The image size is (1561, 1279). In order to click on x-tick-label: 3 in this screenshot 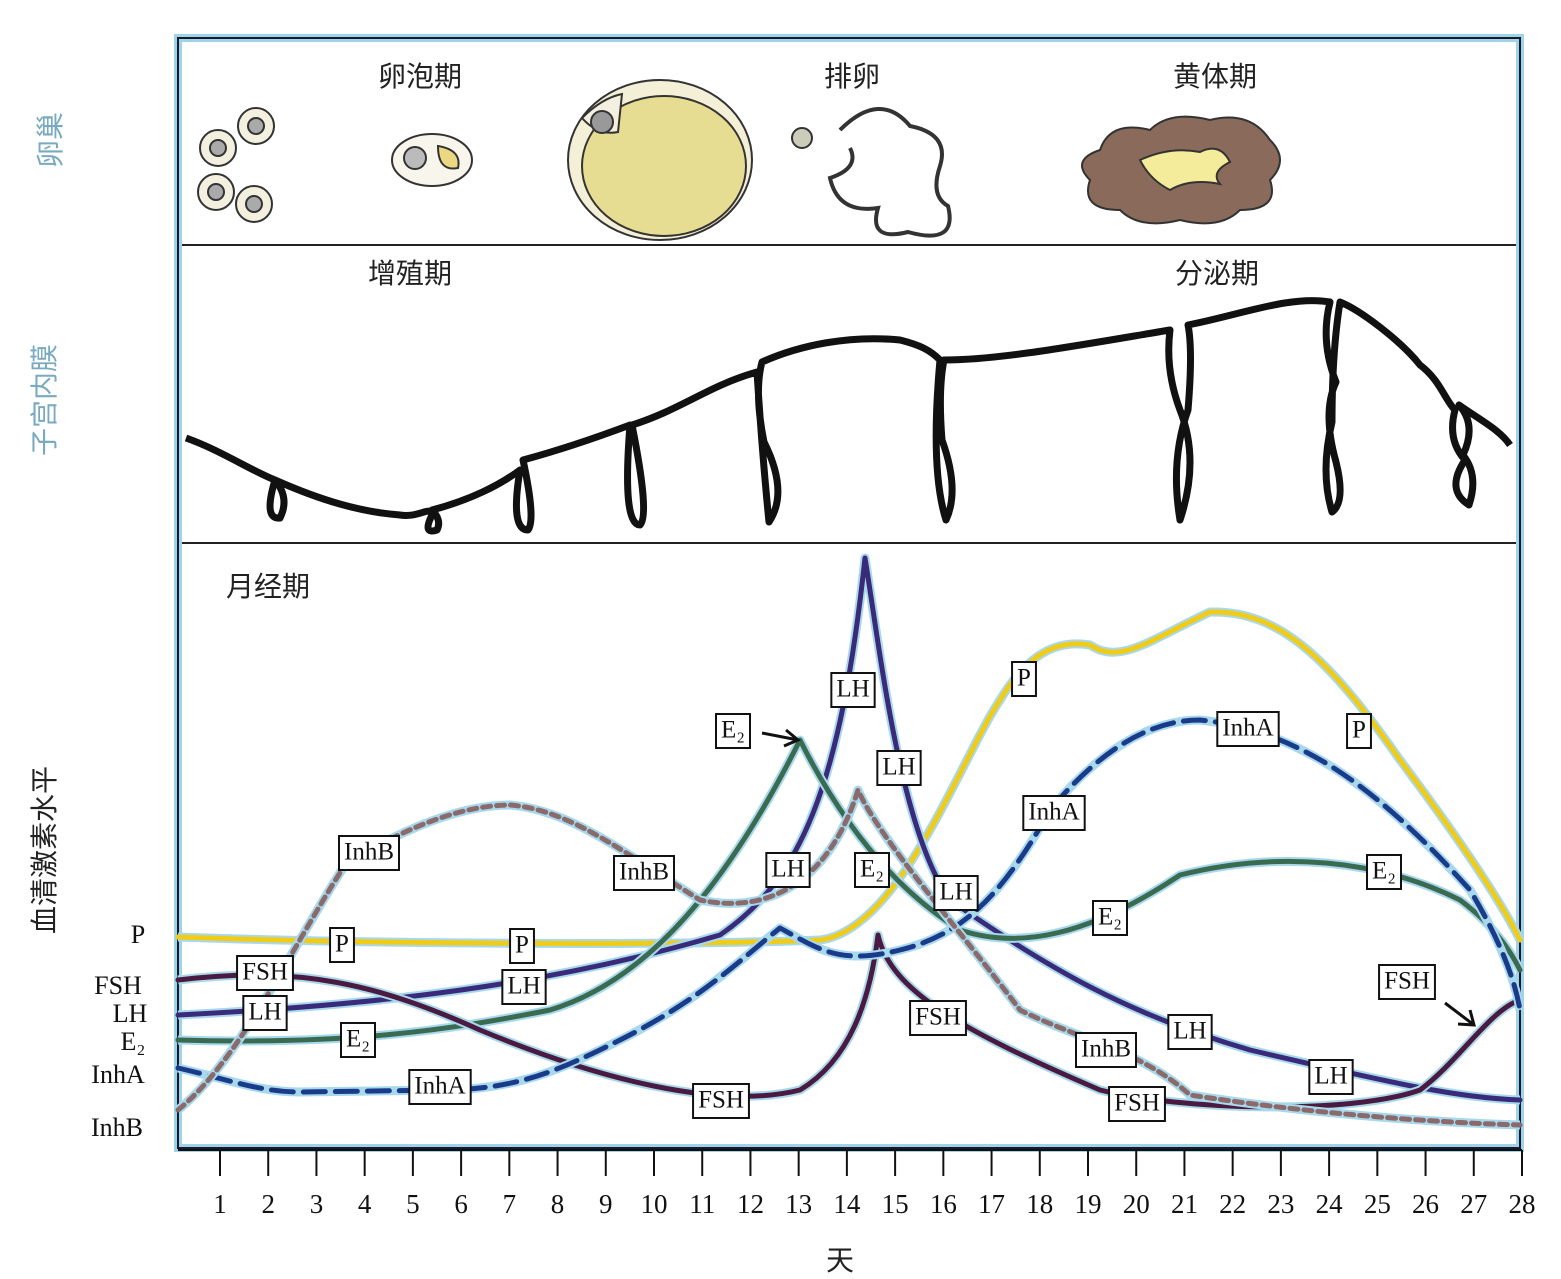, I will do `click(317, 1204)`.